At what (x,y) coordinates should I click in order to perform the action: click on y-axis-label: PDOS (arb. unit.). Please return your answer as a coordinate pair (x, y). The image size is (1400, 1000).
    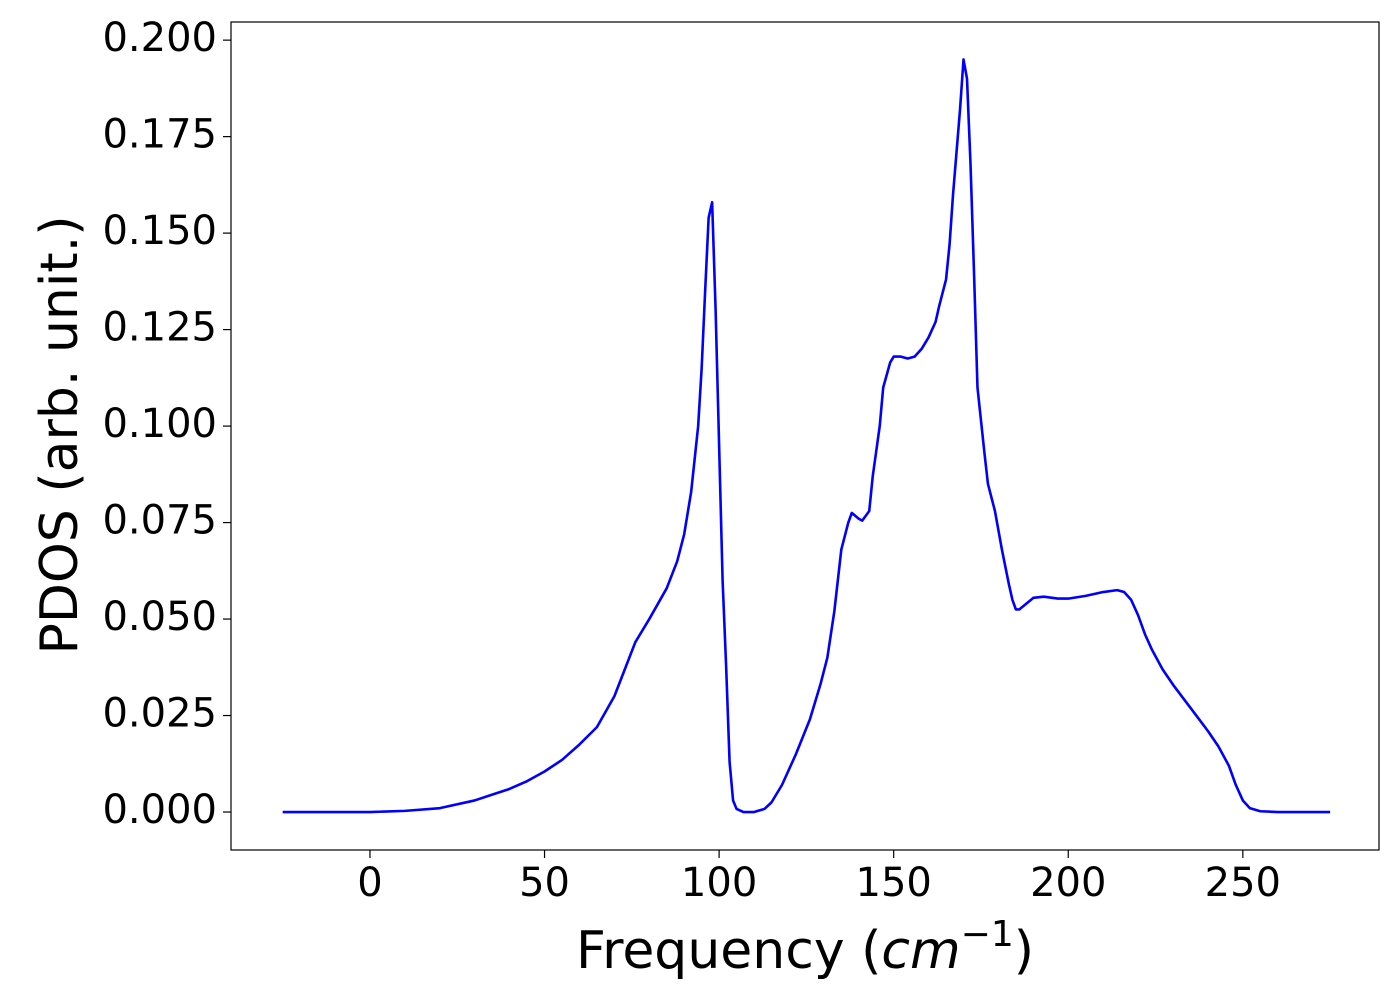
    Looking at the image, I should click on (60, 434).